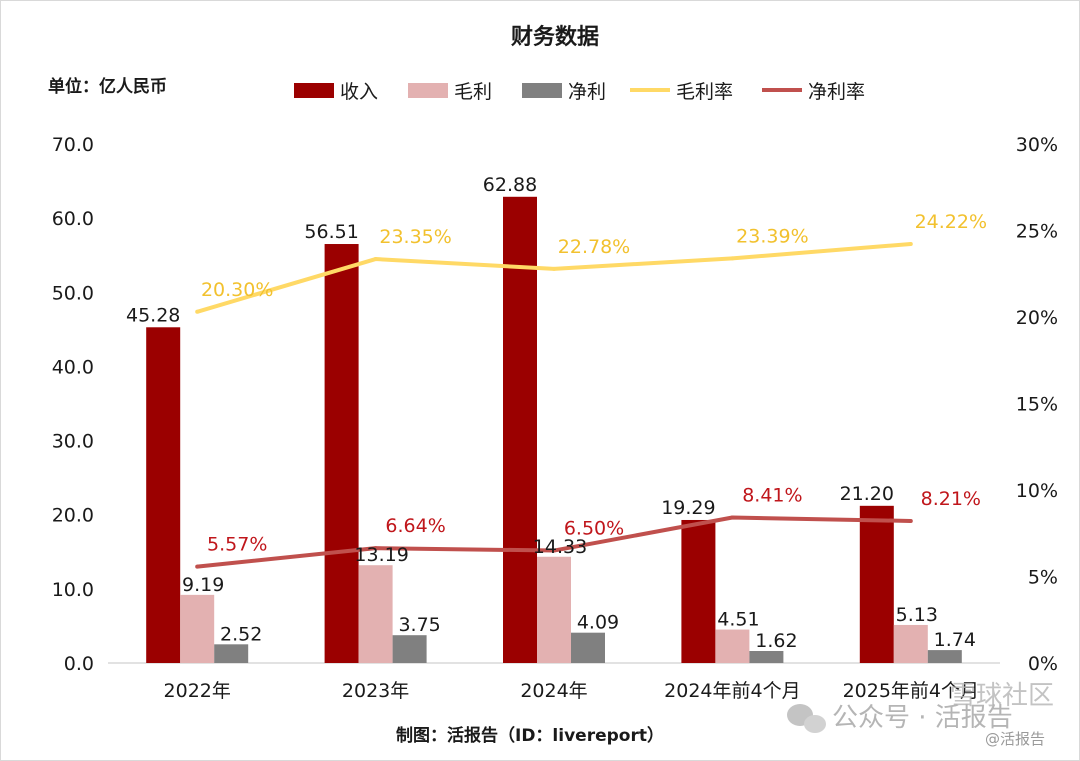 Image resolution: width=1080 pixels, height=761 pixels. Describe the element at coordinates (107, 86) in the screenshot. I see `unit-label: 单位：亿人民币` at that location.